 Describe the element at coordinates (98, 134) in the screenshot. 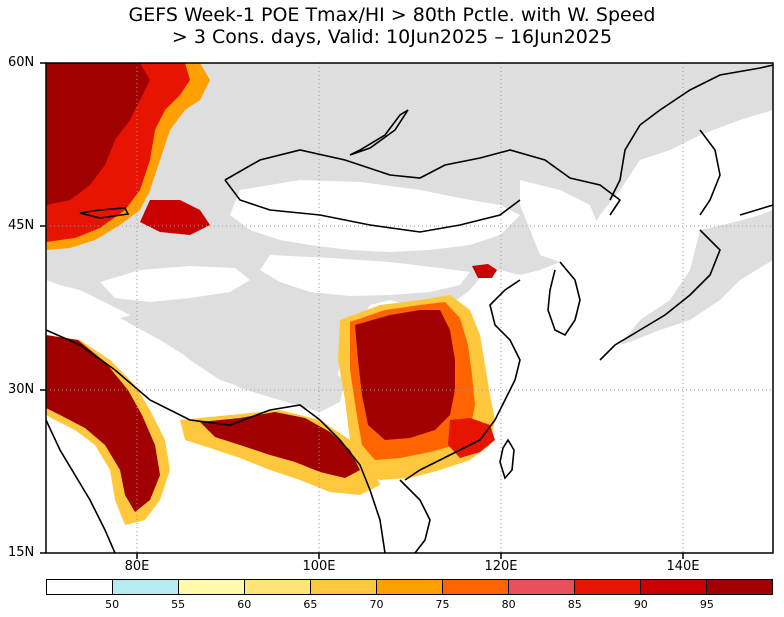

I see `heat-central-asia-core` at that location.